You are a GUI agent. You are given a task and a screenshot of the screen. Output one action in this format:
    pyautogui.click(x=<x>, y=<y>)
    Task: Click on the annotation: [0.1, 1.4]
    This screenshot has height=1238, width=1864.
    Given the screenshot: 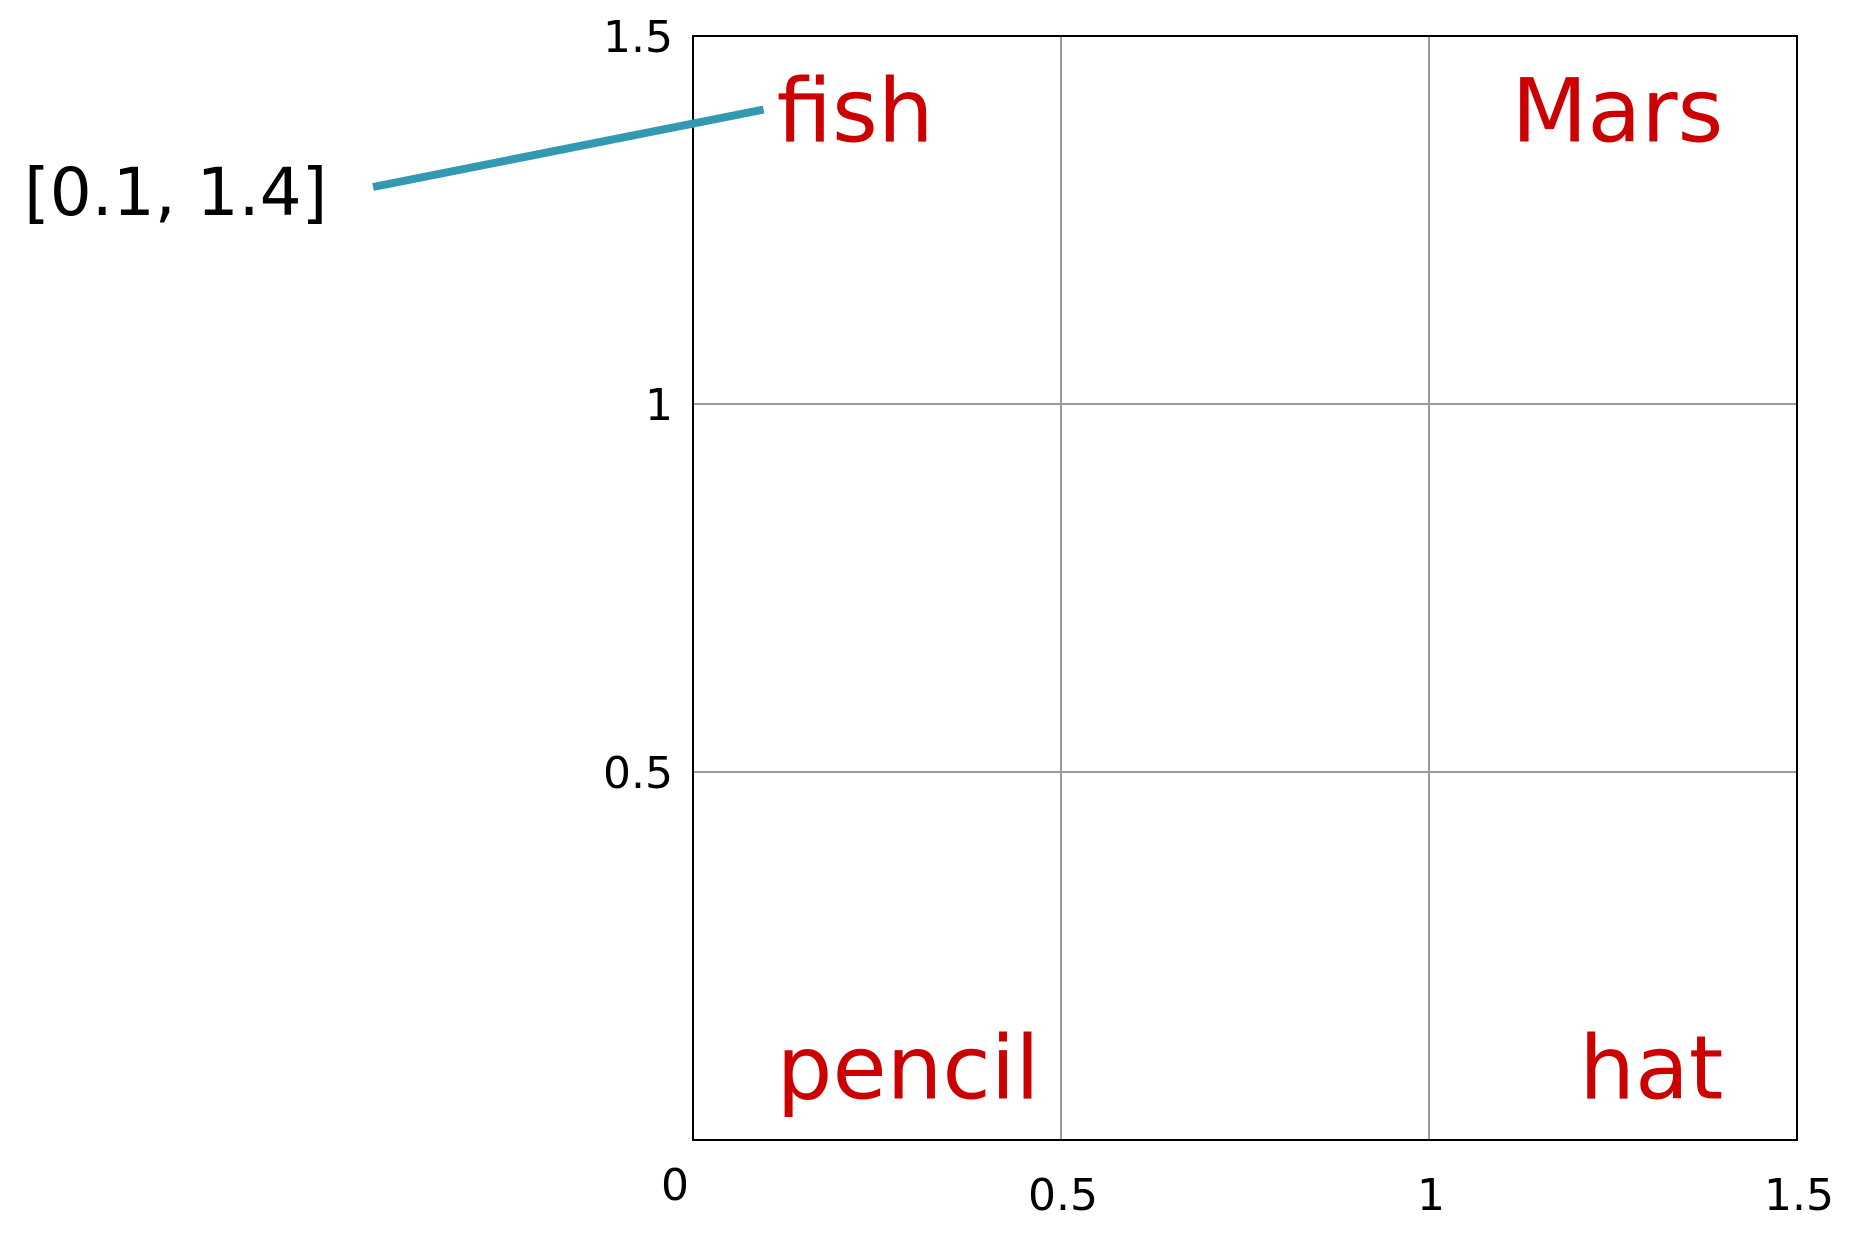 What is the action you would take?
    pyautogui.click(x=394, y=168)
    